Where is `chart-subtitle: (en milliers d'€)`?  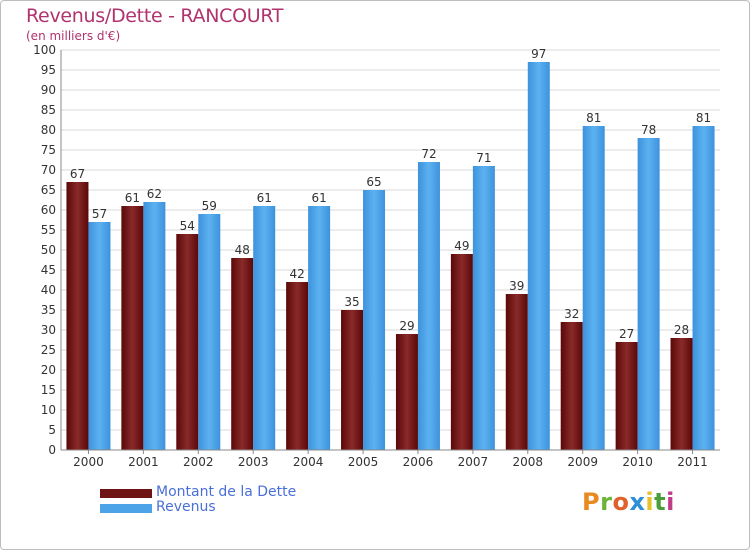 chart-subtitle: (en milliers d'€) is located at coordinates (73, 36).